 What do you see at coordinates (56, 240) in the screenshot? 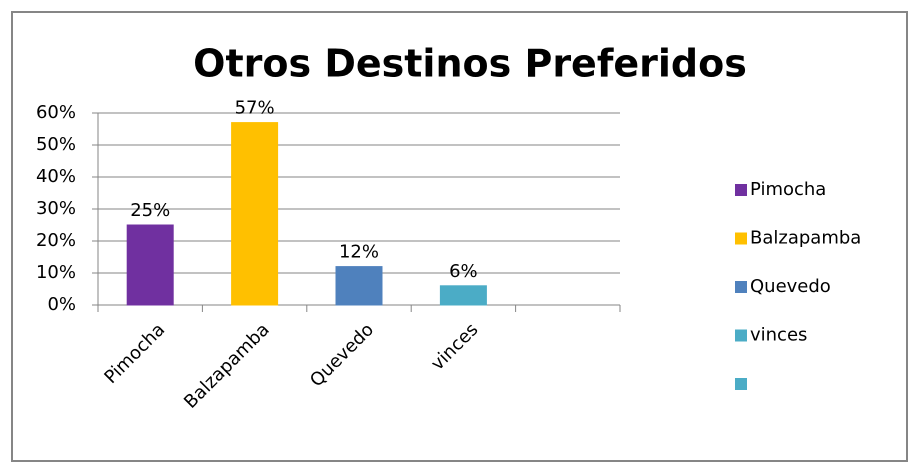
I see `y-tick-label: 20%` at bounding box center [56, 240].